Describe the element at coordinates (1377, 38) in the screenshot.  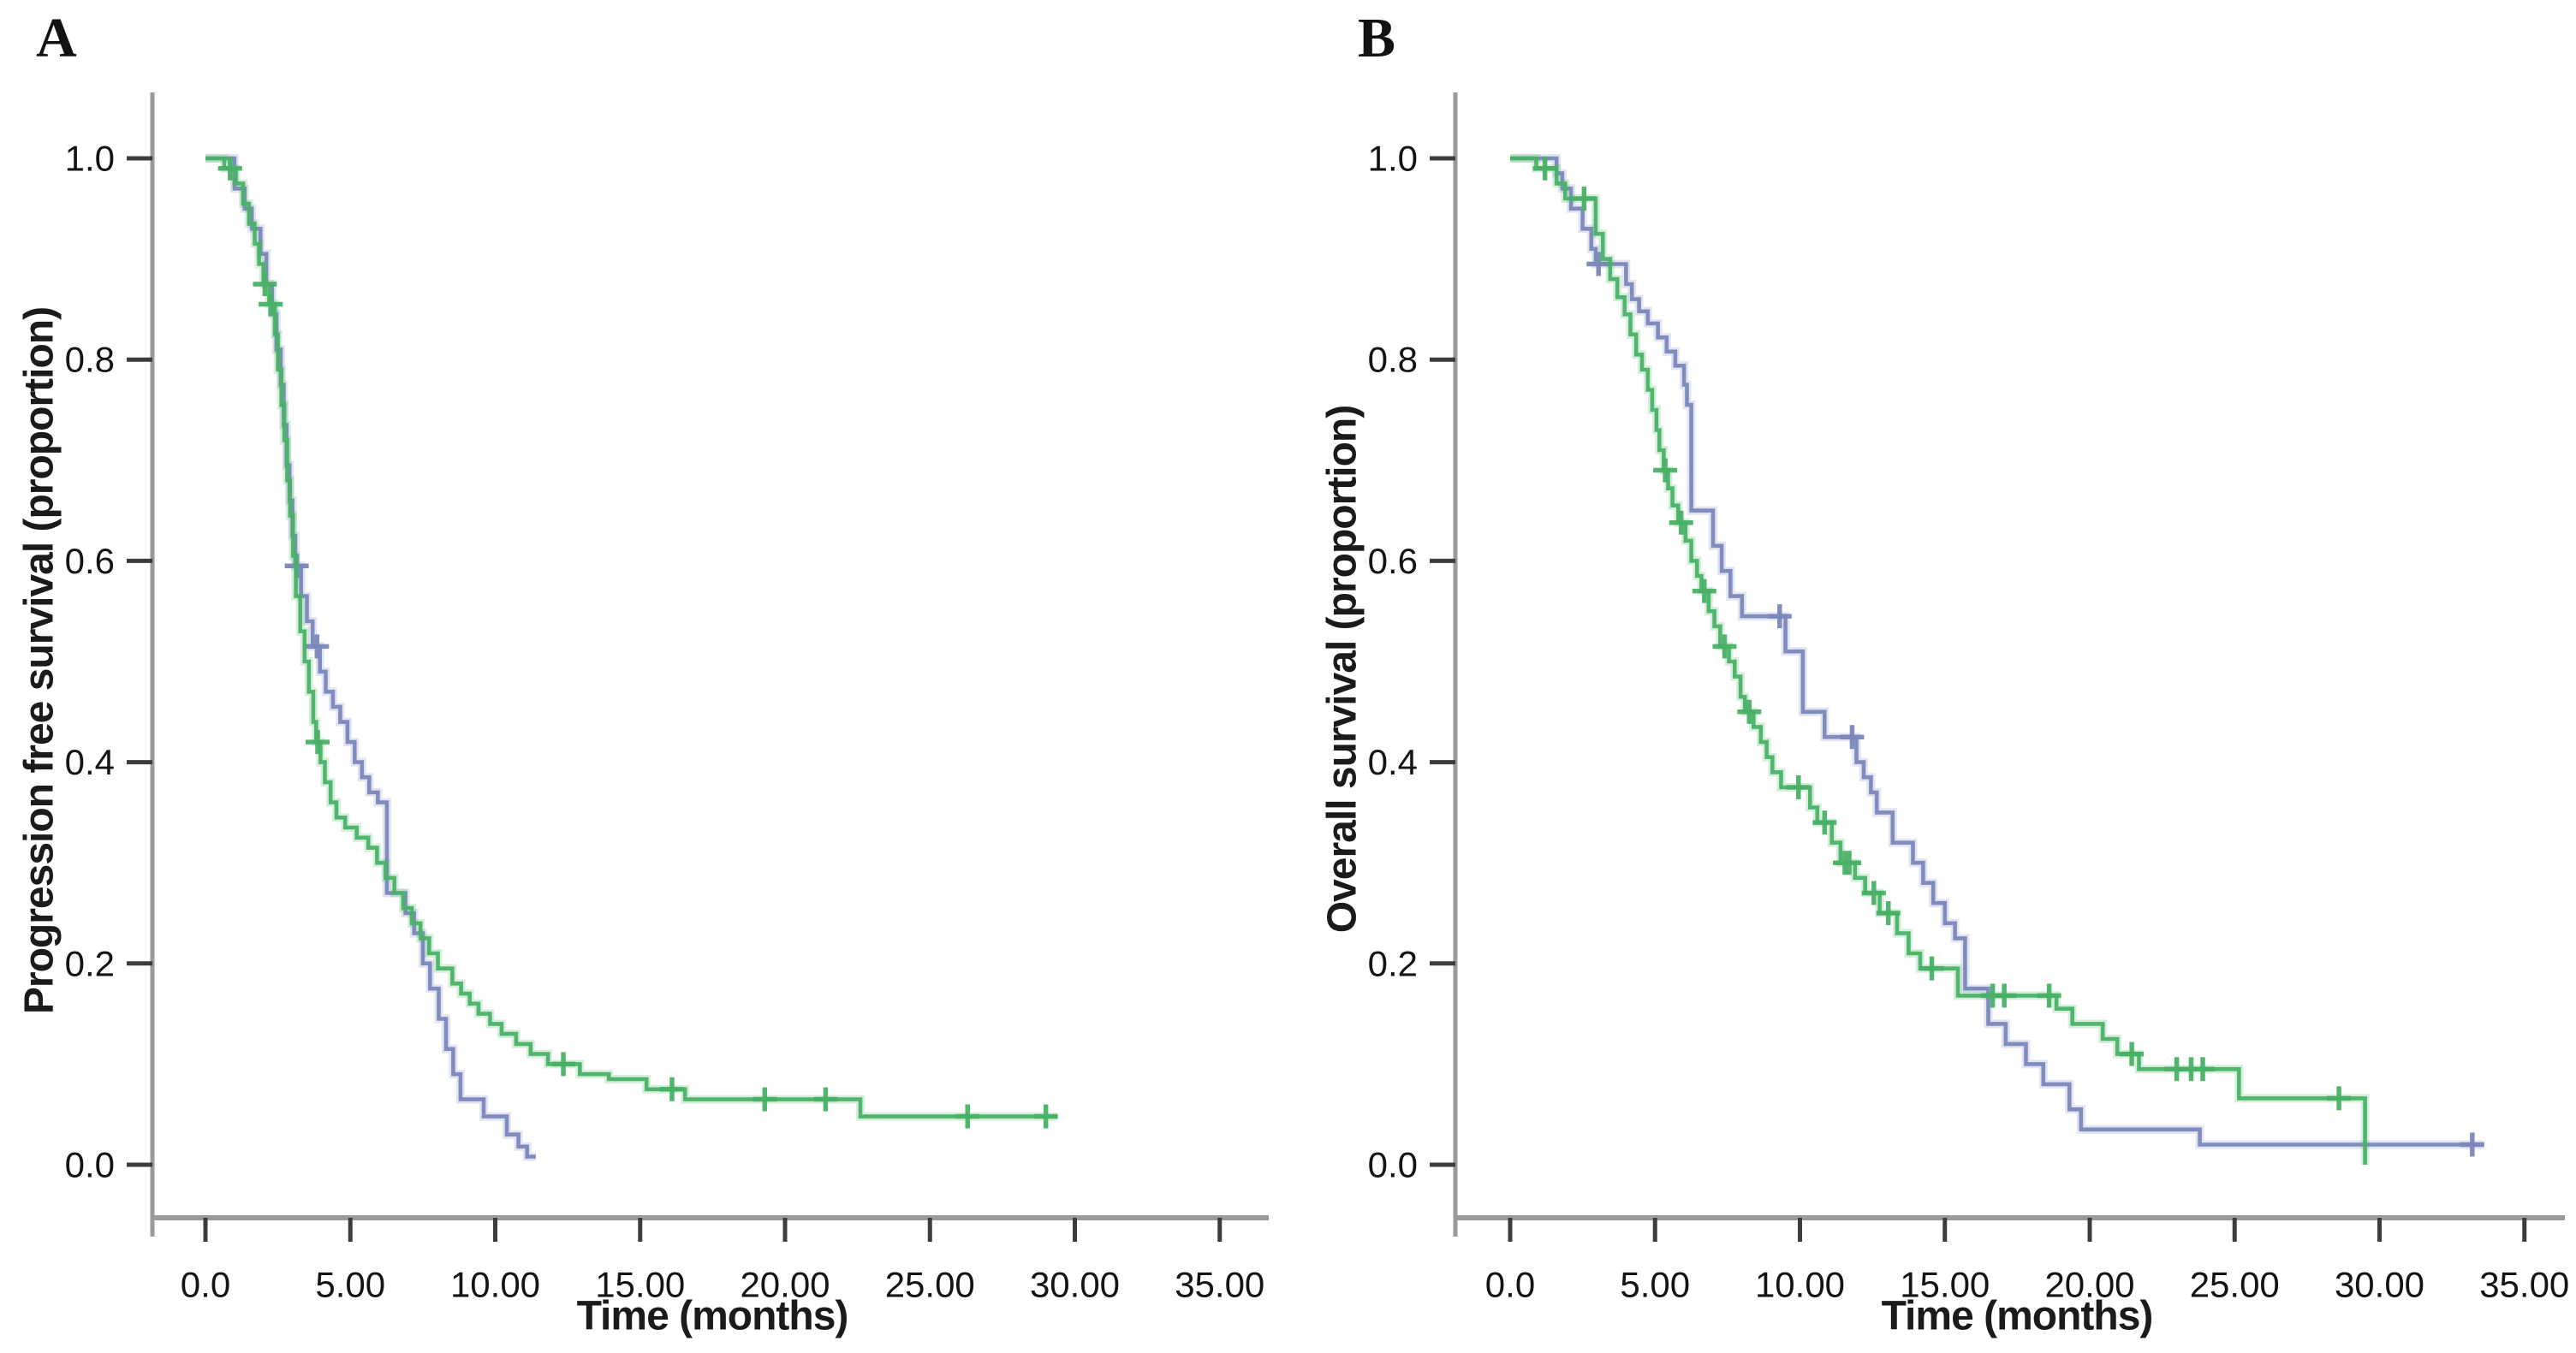
I see `panel-b-letter: B` at that location.